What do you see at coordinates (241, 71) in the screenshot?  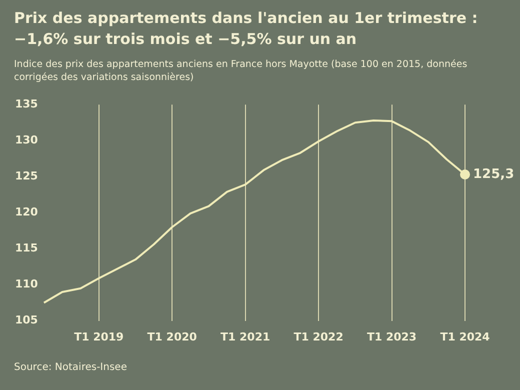 I see `chart-subtitle: Indice des prix des appartements anciens en France hors Mayotte (base 100 en 2015, données corrigées des variations saisonnières)` at bounding box center [241, 71].